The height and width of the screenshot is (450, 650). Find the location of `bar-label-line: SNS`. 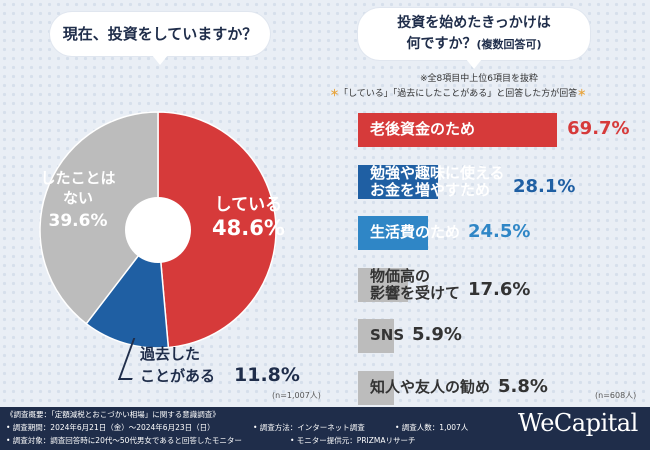

bar-label-line: SNS is located at coordinates (387, 335).